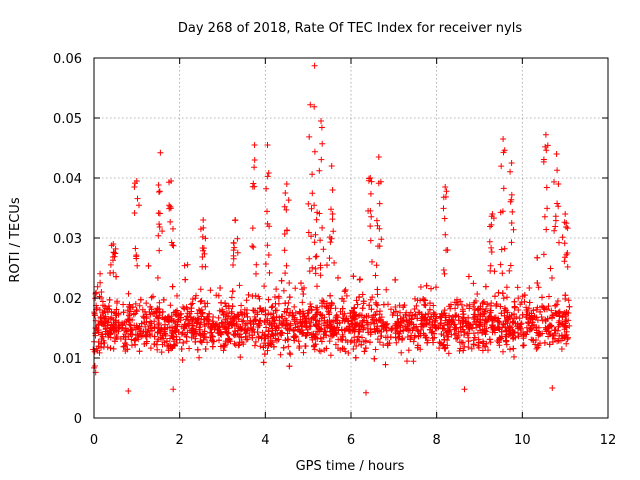 This screenshot has height=480, width=640. Describe the element at coordinates (94, 440) in the screenshot. I see `x-tick-label: 0` at that location.